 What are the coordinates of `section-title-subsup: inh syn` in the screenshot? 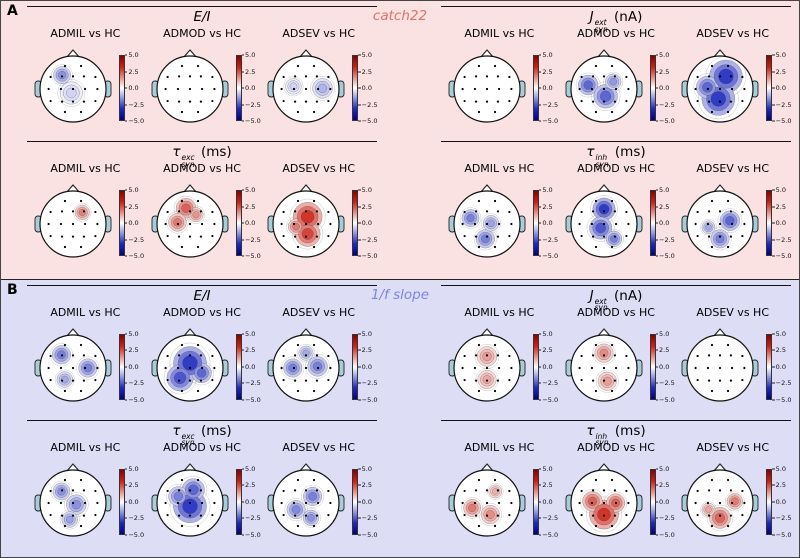 It's located at (602, 440).